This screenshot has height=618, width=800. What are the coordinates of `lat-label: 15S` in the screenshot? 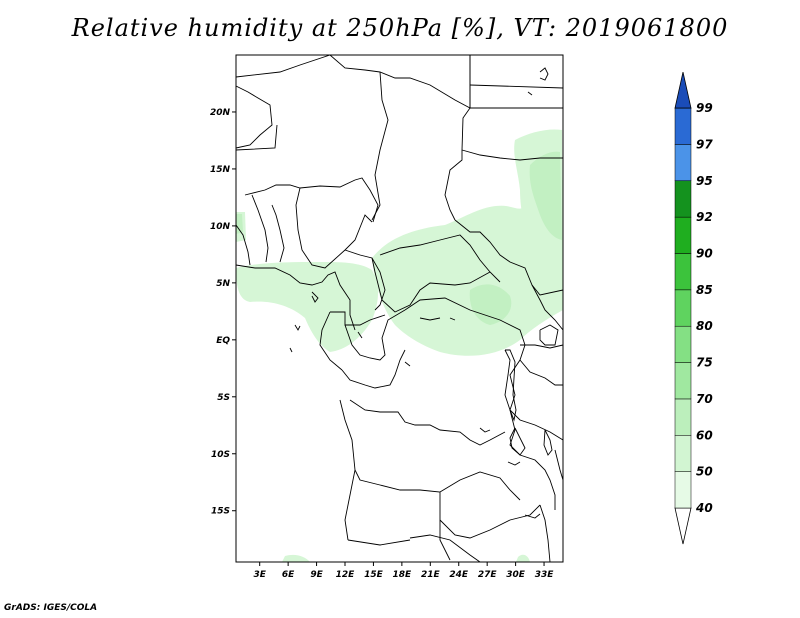 It's located at (220, 512).